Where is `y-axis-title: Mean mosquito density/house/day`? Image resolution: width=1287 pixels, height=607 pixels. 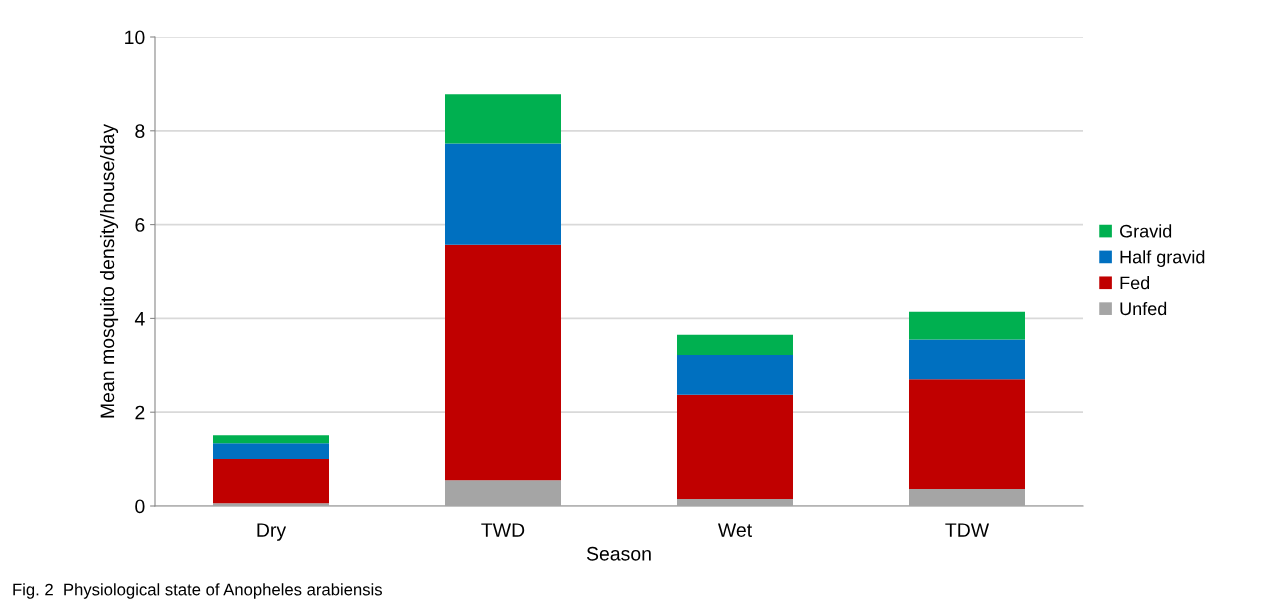 y-axis-title: Mean mosquito density/house/day is located at coordinates (109, 270).